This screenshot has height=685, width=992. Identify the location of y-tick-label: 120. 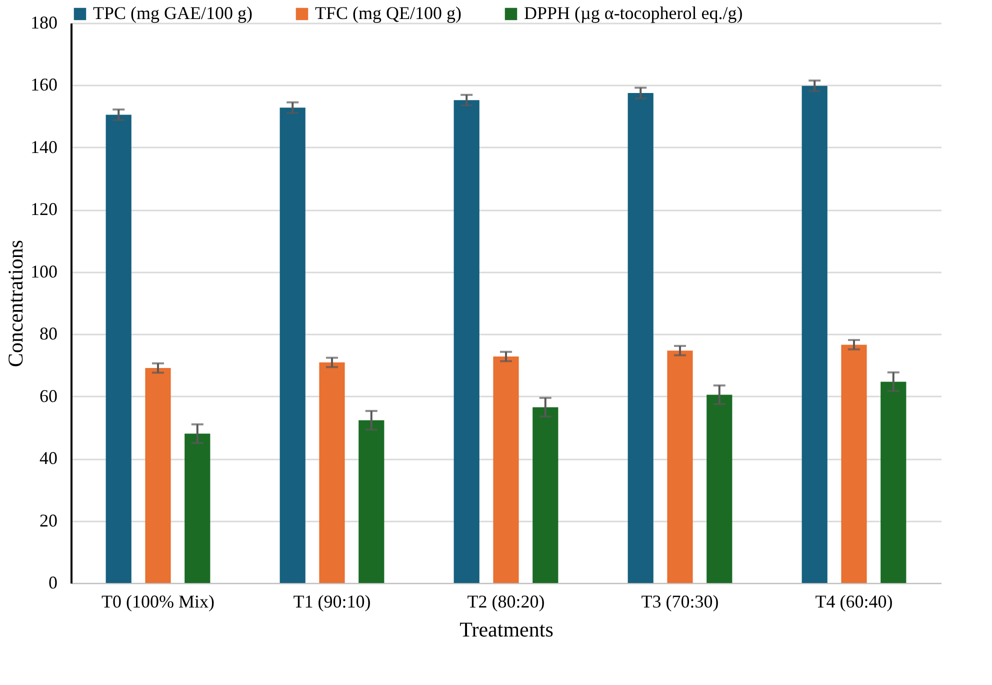
(44, 209).